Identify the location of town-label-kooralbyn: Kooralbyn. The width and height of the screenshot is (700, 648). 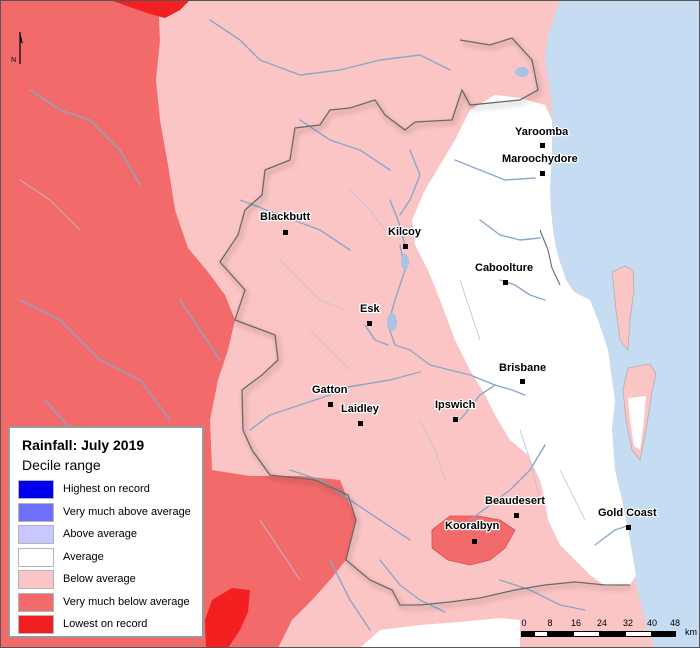
(472, 526).